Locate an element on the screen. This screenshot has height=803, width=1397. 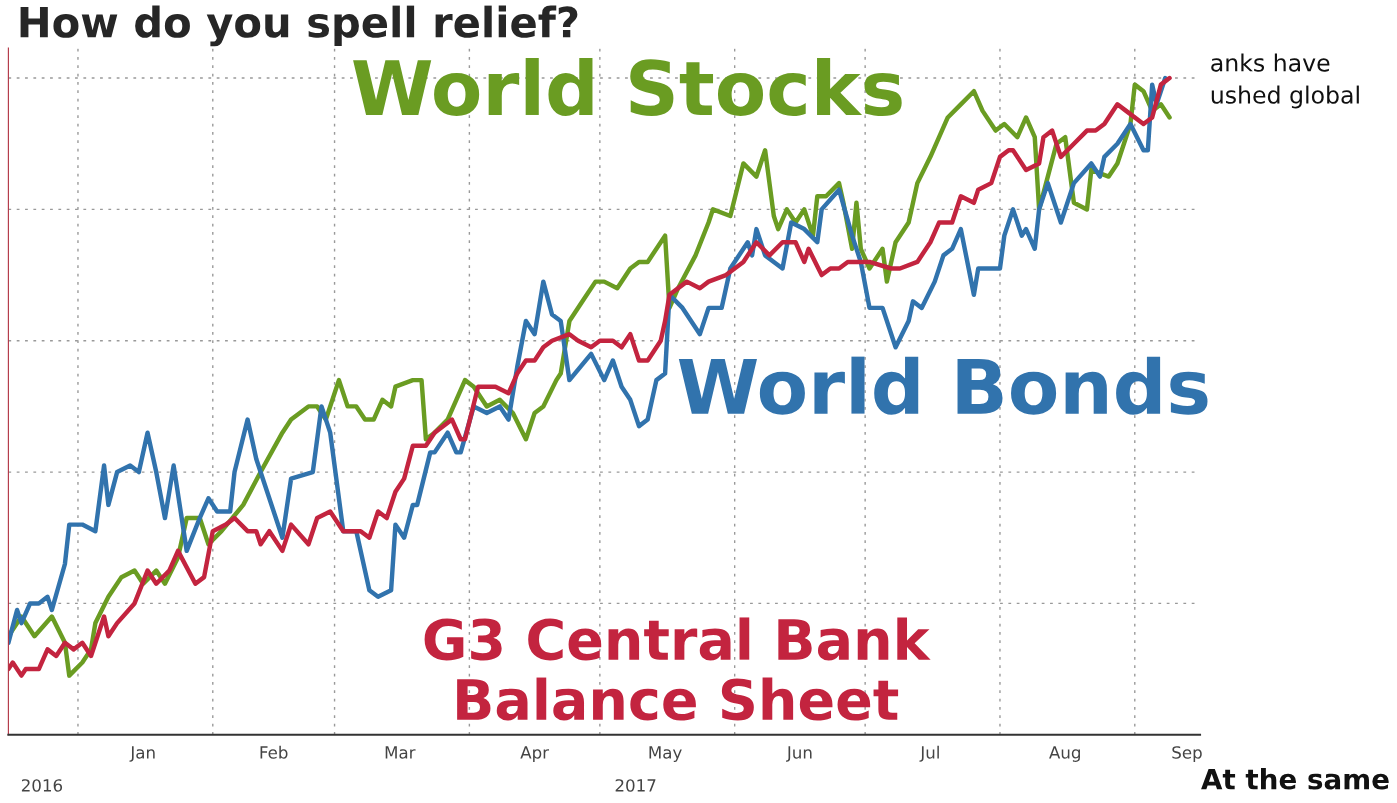
x-tick-label: Feb is located at coordinates (274, 752).